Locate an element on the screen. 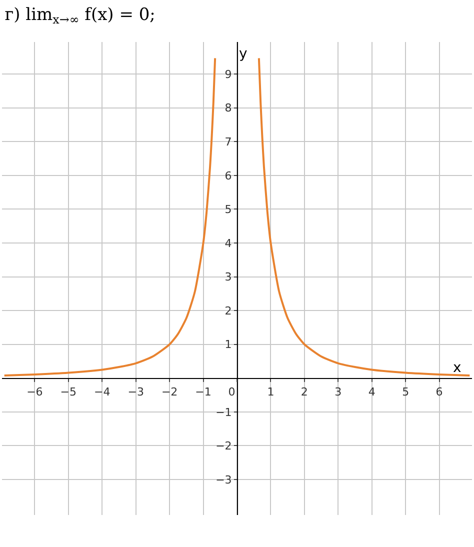 The image size is (474, 547). y-tick-label: 9 is located at coordinates (228, 74).